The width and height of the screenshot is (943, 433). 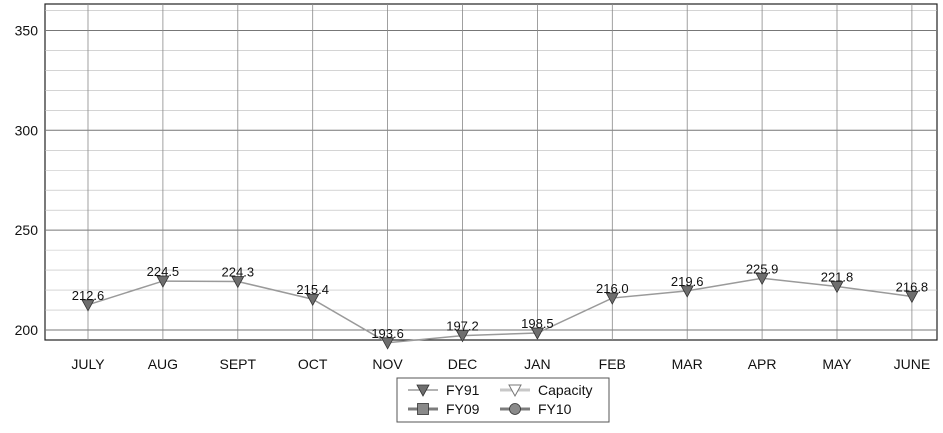 What do you see at coordinates (312, 289) in the screenshot?
I see `data-label-fy91: 215.4` at bounding box center [312, 289].